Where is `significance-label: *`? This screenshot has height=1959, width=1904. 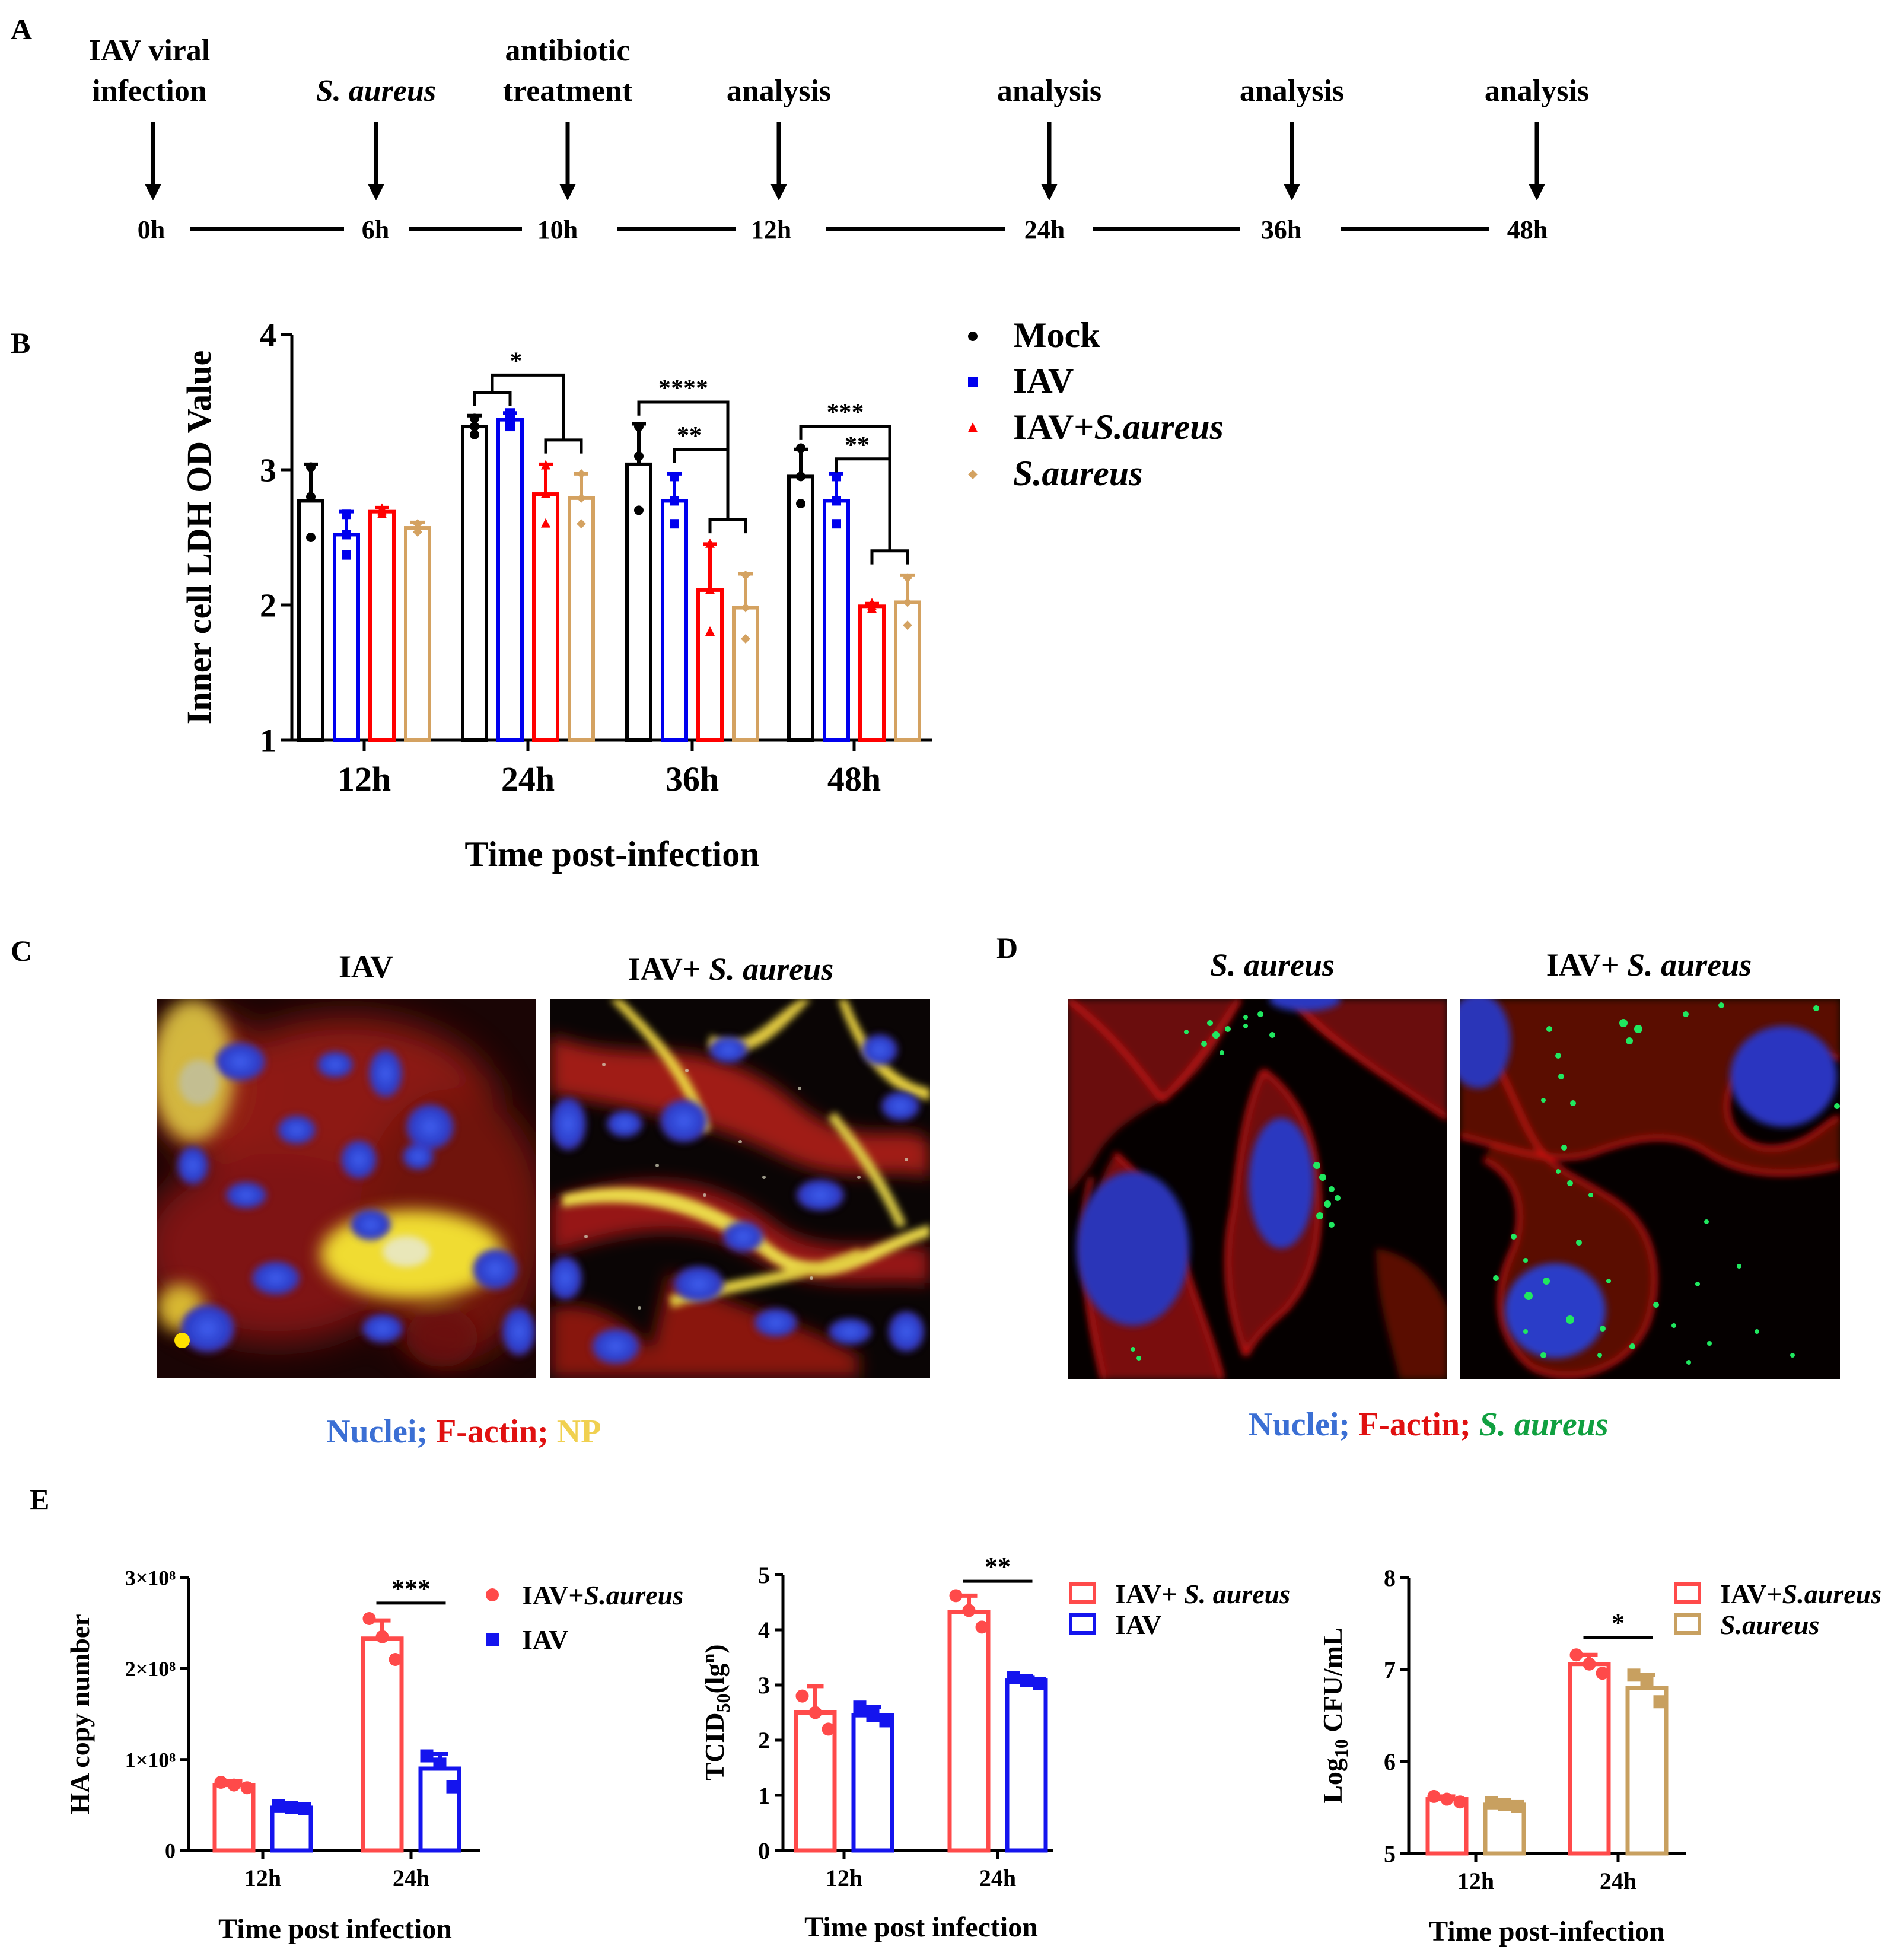 significance-label: * is located at coordinates (1619, 1623).